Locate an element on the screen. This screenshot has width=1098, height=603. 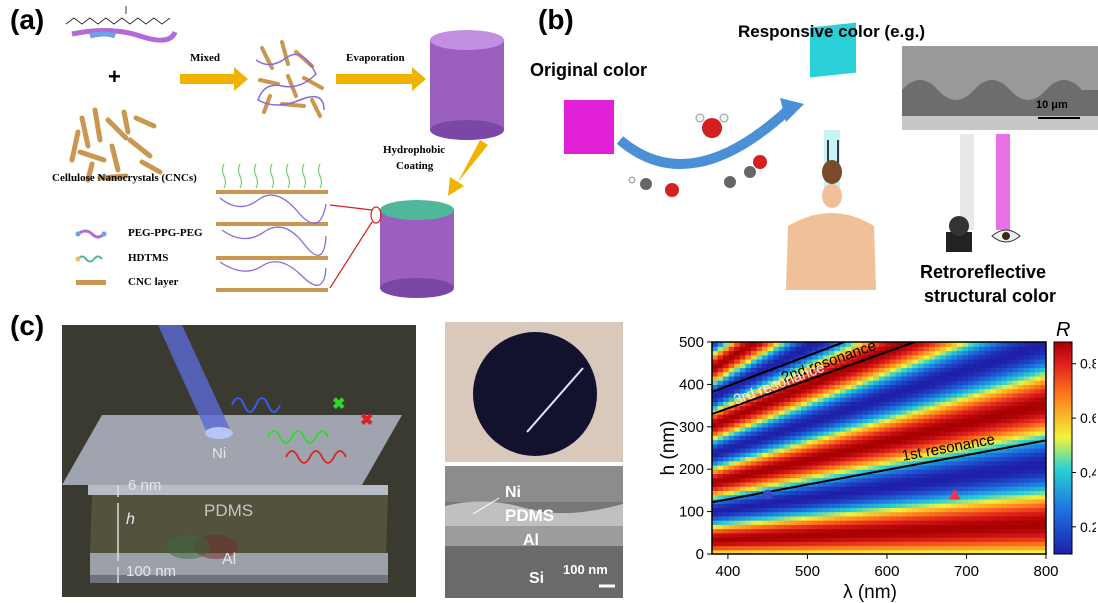
schematic-6nm-label: 6 nm is located at coordinates (145, 485).